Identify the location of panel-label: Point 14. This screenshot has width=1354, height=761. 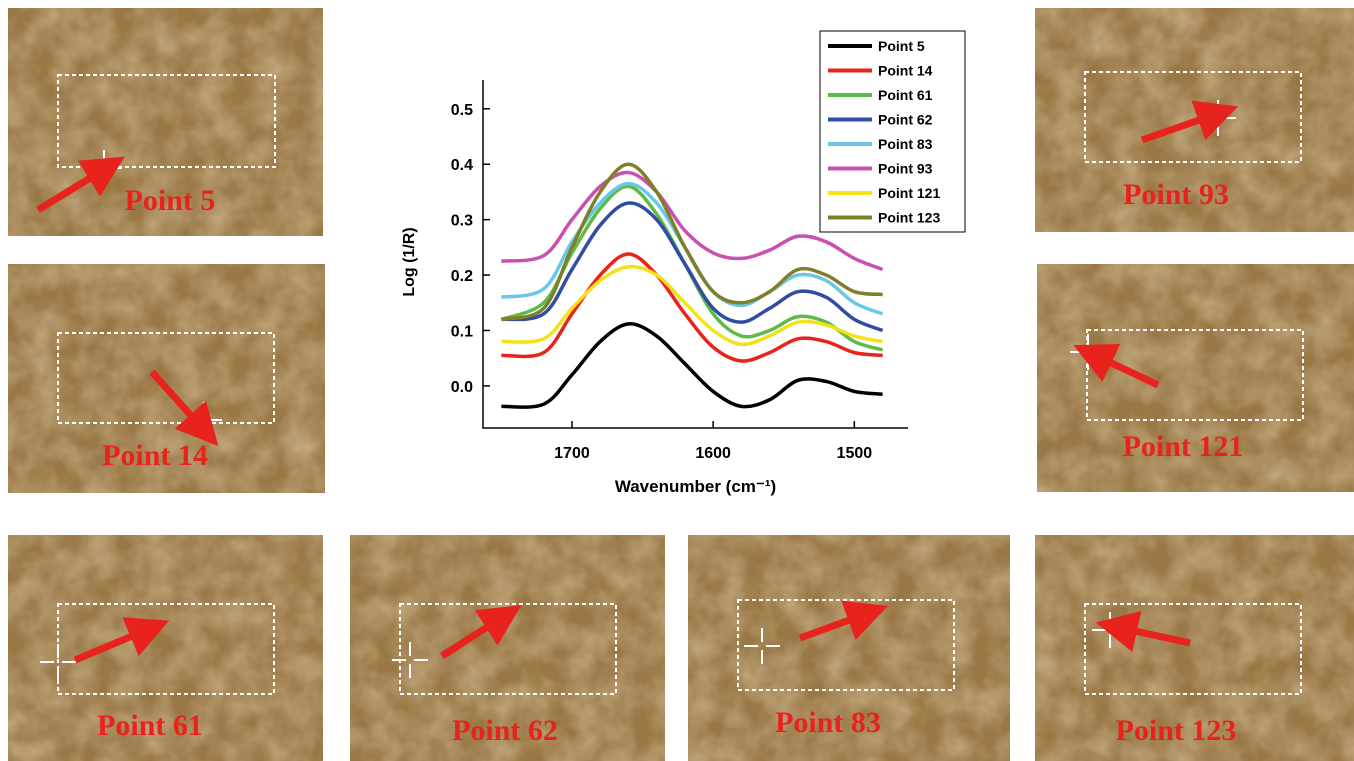
(155, 455).